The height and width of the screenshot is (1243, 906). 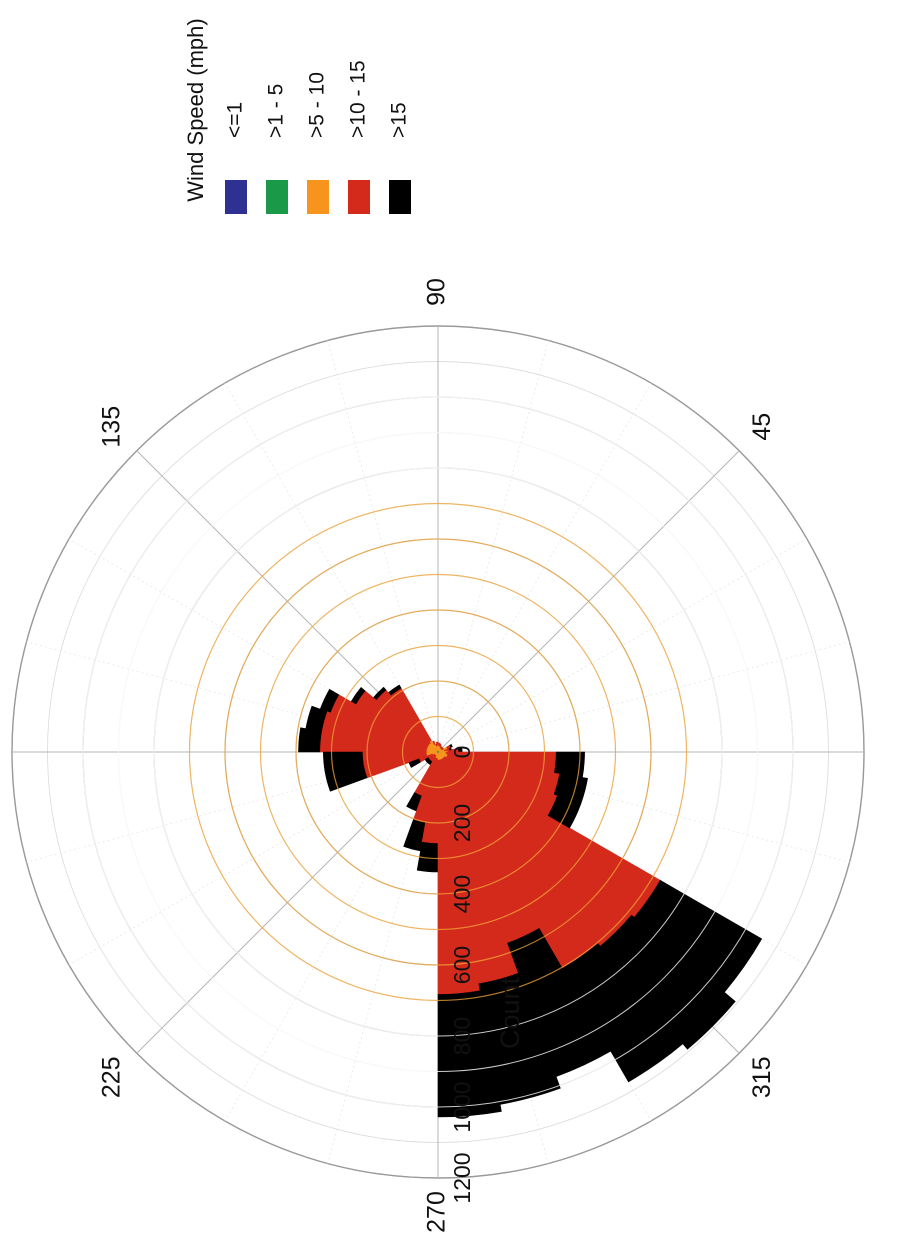 What do you see at coordinates (437, 292) in the screenshot?
I see `direction-label: 90` at bounding box center [437, 292].